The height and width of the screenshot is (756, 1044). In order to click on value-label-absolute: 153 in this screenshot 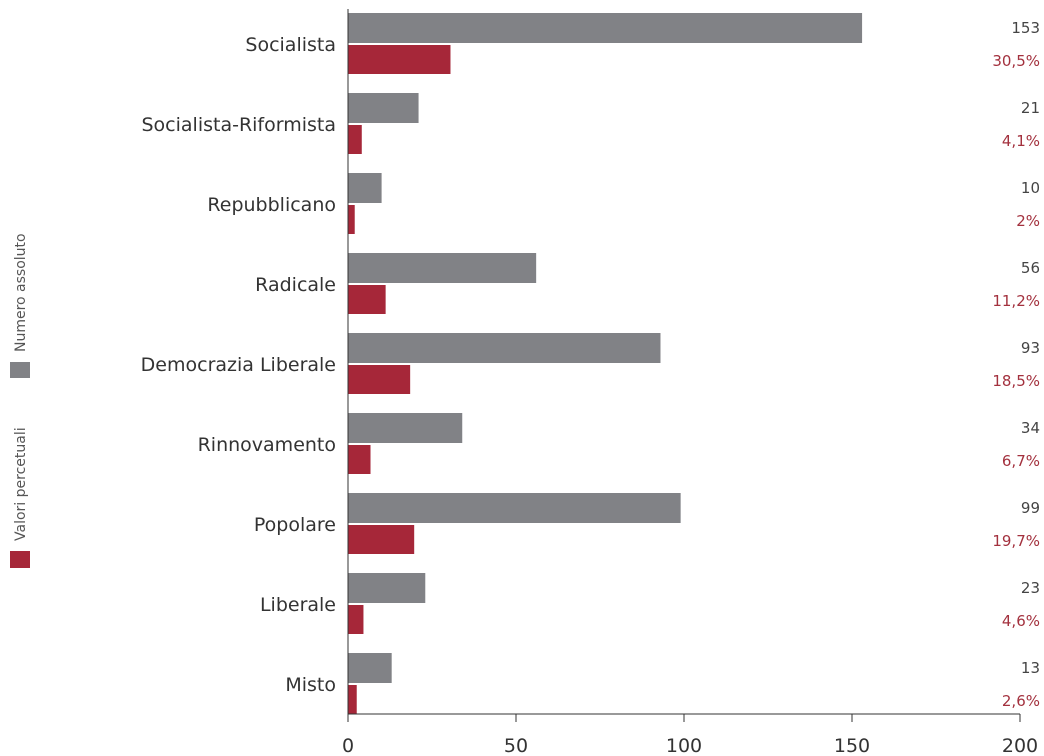, I will do `click(1025, 28)`.